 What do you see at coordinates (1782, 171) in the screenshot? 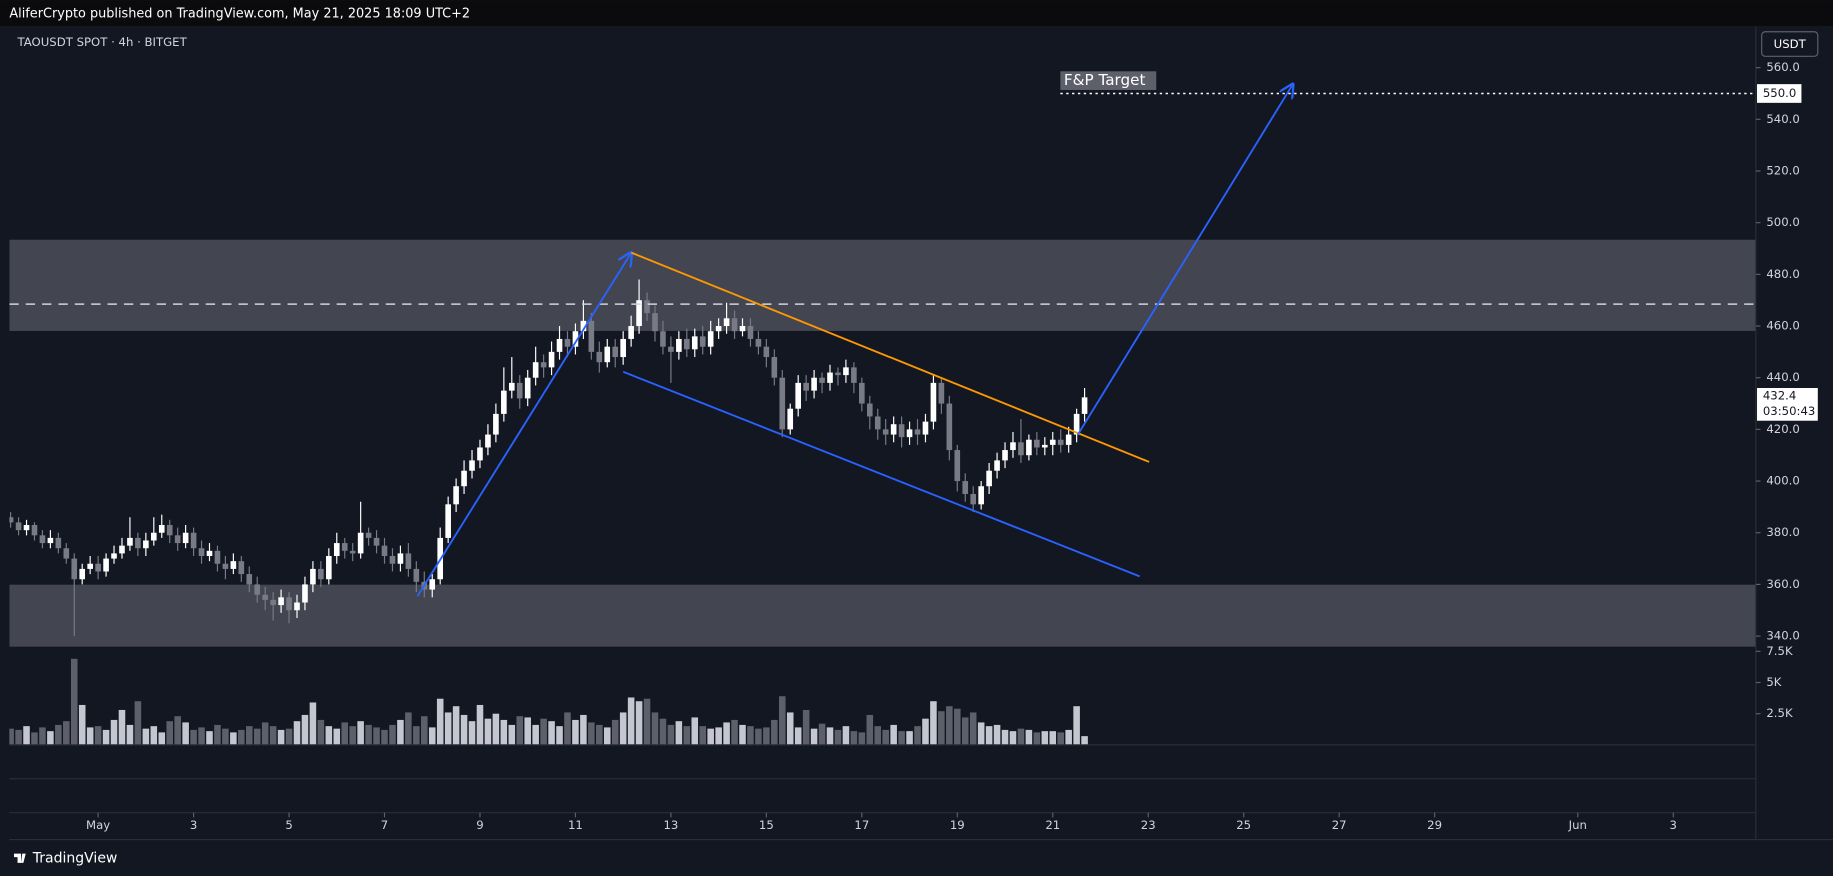
I see `y-tick-label: 520.0` at bounding box center [1782, 171].